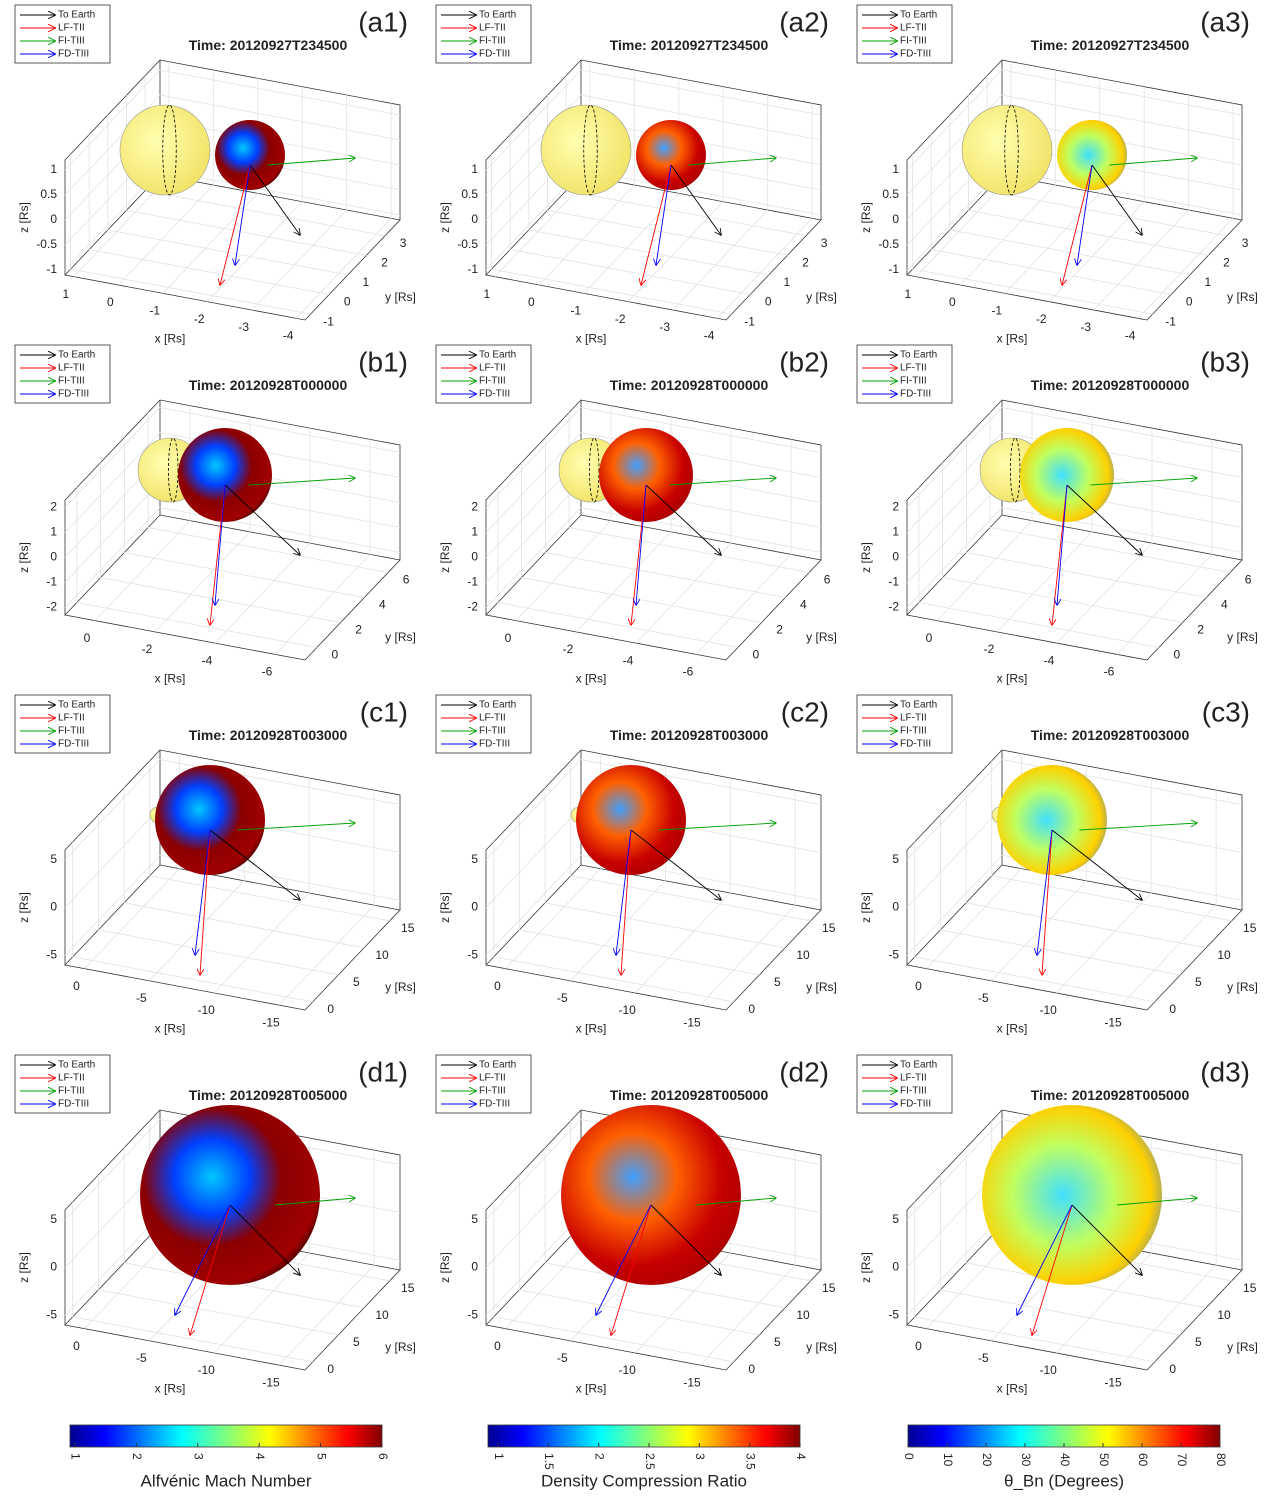 The image size is (1266, 1502). Describe the element at coordinates (895, 169) in the screenshot. I see `z-tick-label: 1` at that location.